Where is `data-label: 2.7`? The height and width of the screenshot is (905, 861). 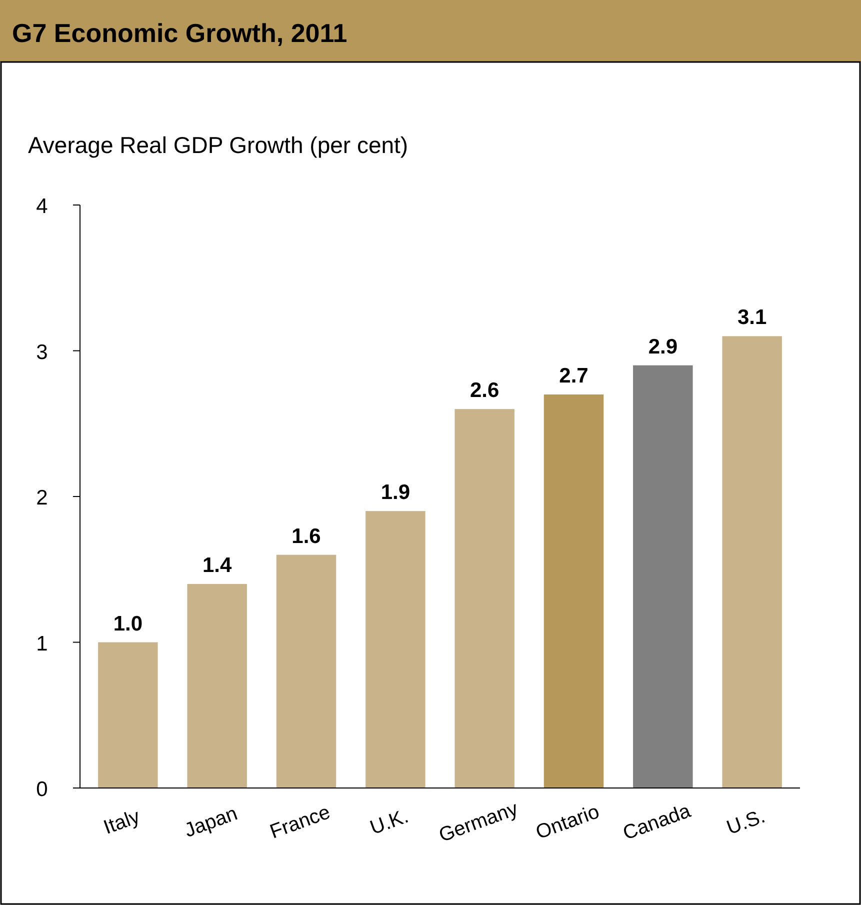 data-label: 2.7 is located at coordinates (573, 376).